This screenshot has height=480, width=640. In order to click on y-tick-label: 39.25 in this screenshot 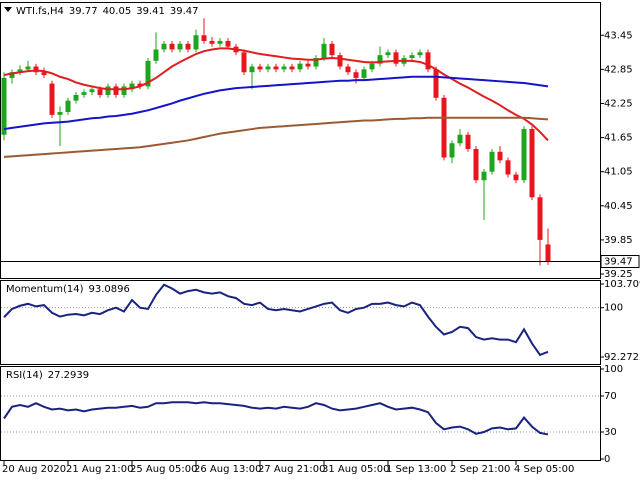, I will do `click(618, 274)`.